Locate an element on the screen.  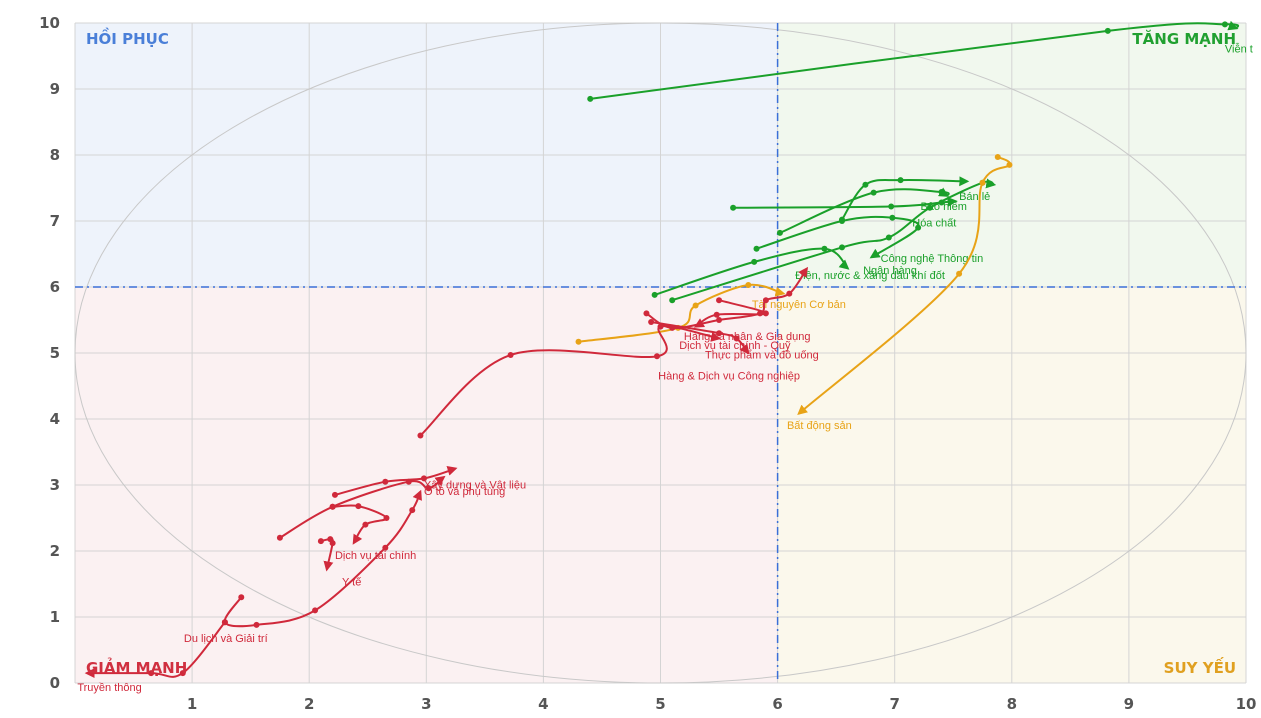
x-tick-label: 10 is located at coordinates (1246, 704).